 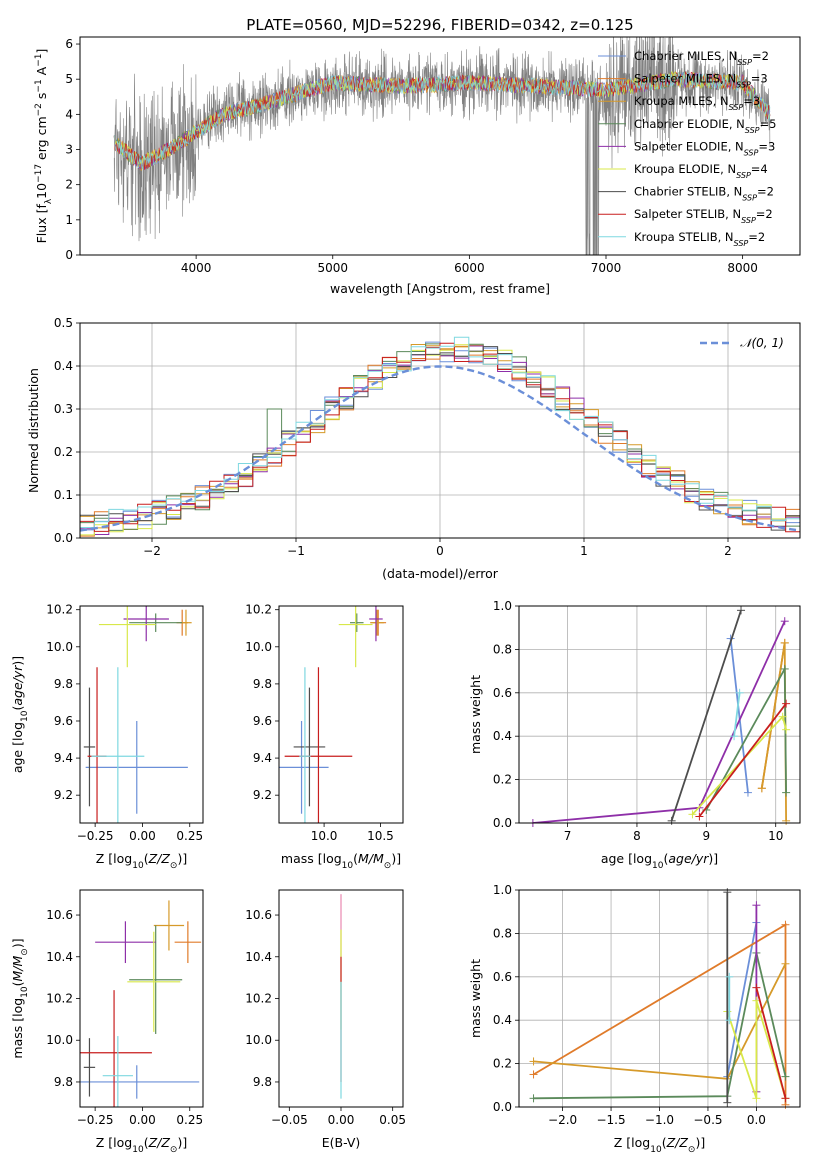 What do you see at coordinates (584, 551) in the screenshot?
I see `x-tick-label: 1` at bounding box center [584, 551].